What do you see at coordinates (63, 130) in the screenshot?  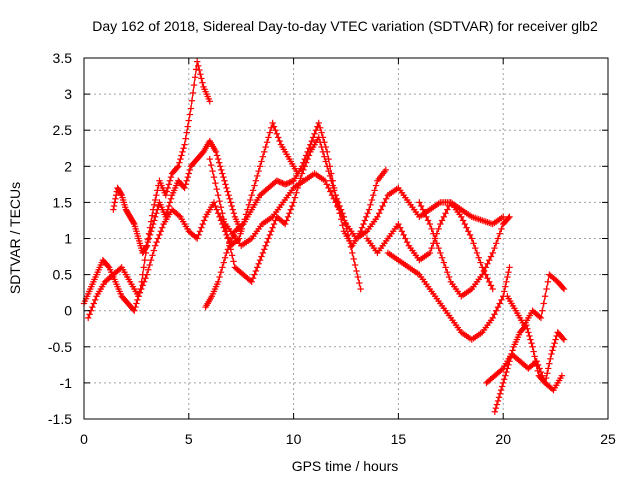 I see `y-tick-label: 2.5` at bounding box center [63, 130].